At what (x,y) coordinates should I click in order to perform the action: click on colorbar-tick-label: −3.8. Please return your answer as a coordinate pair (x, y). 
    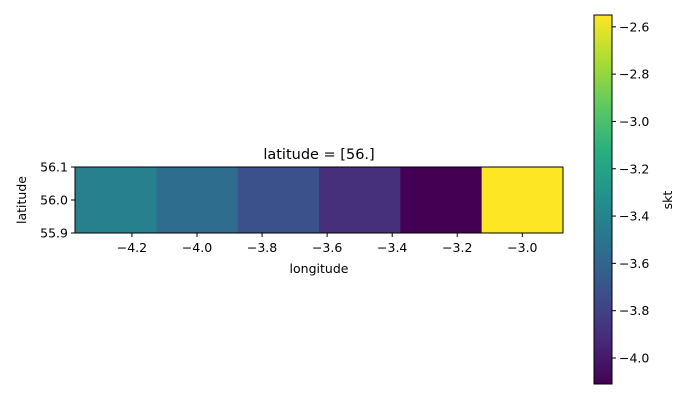
    Looking at the image, I should click on (634, 310).